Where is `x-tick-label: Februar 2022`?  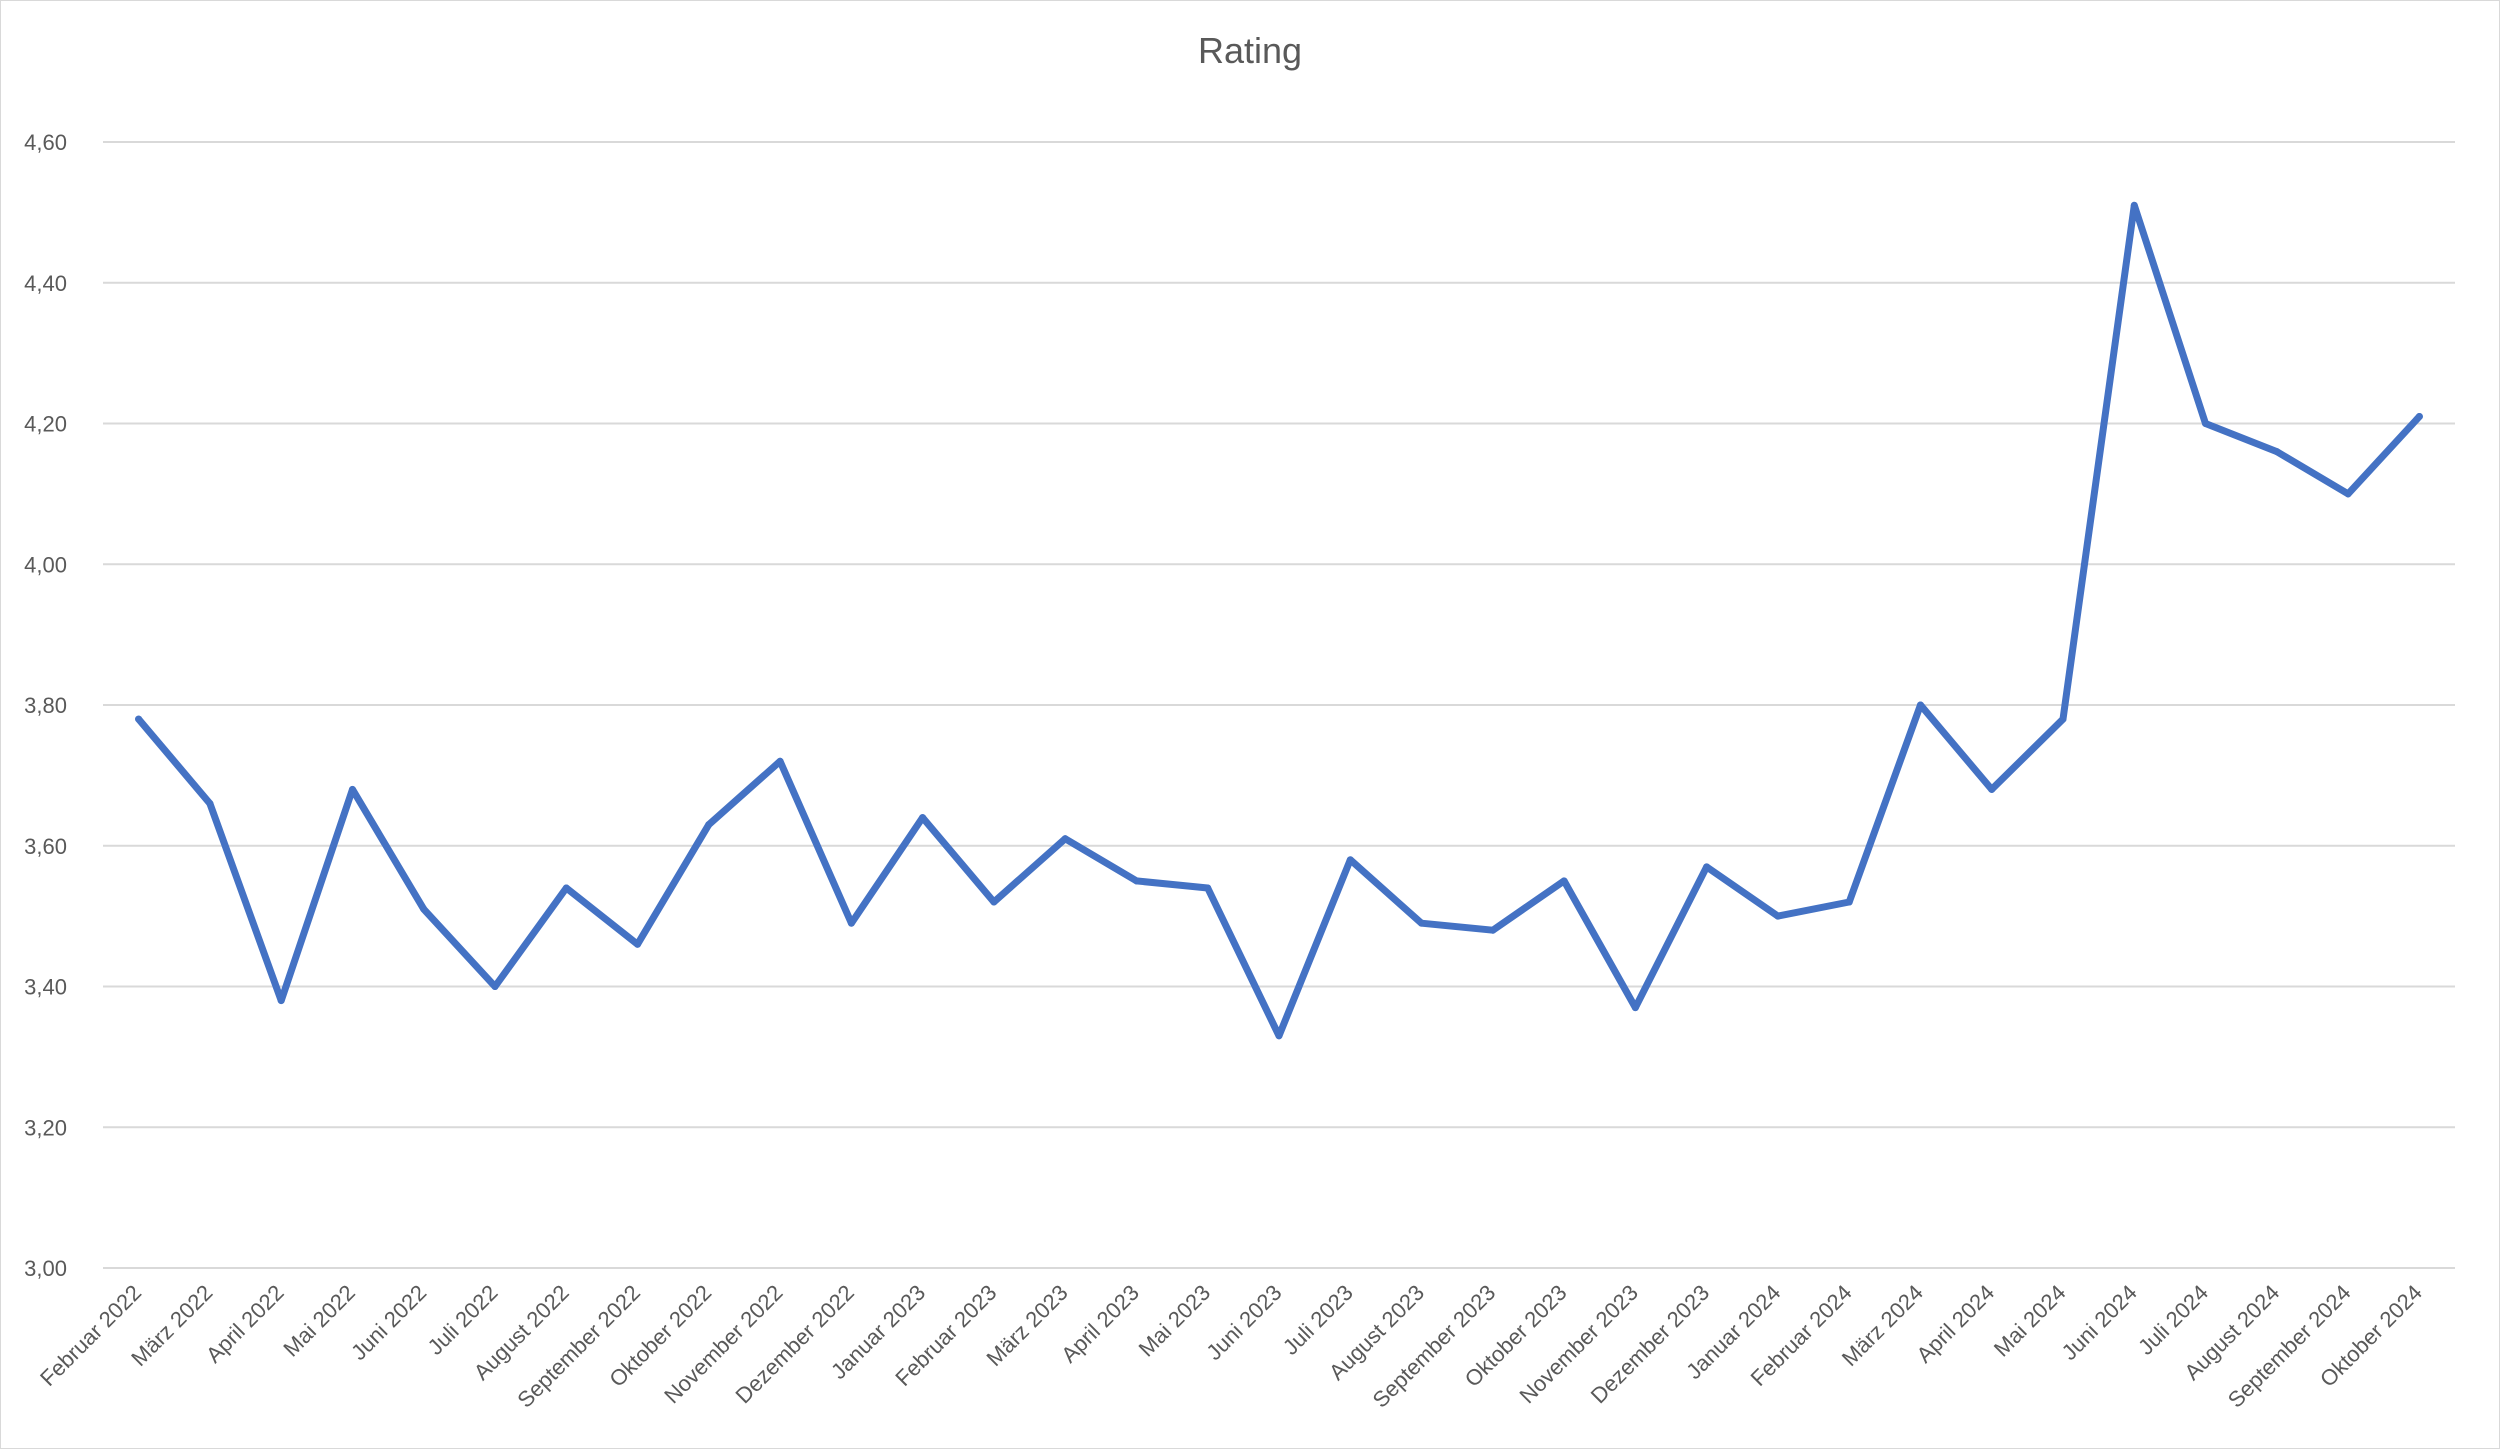 x-tick-label: Februar 2022 is located at coordinates (90, 1335).